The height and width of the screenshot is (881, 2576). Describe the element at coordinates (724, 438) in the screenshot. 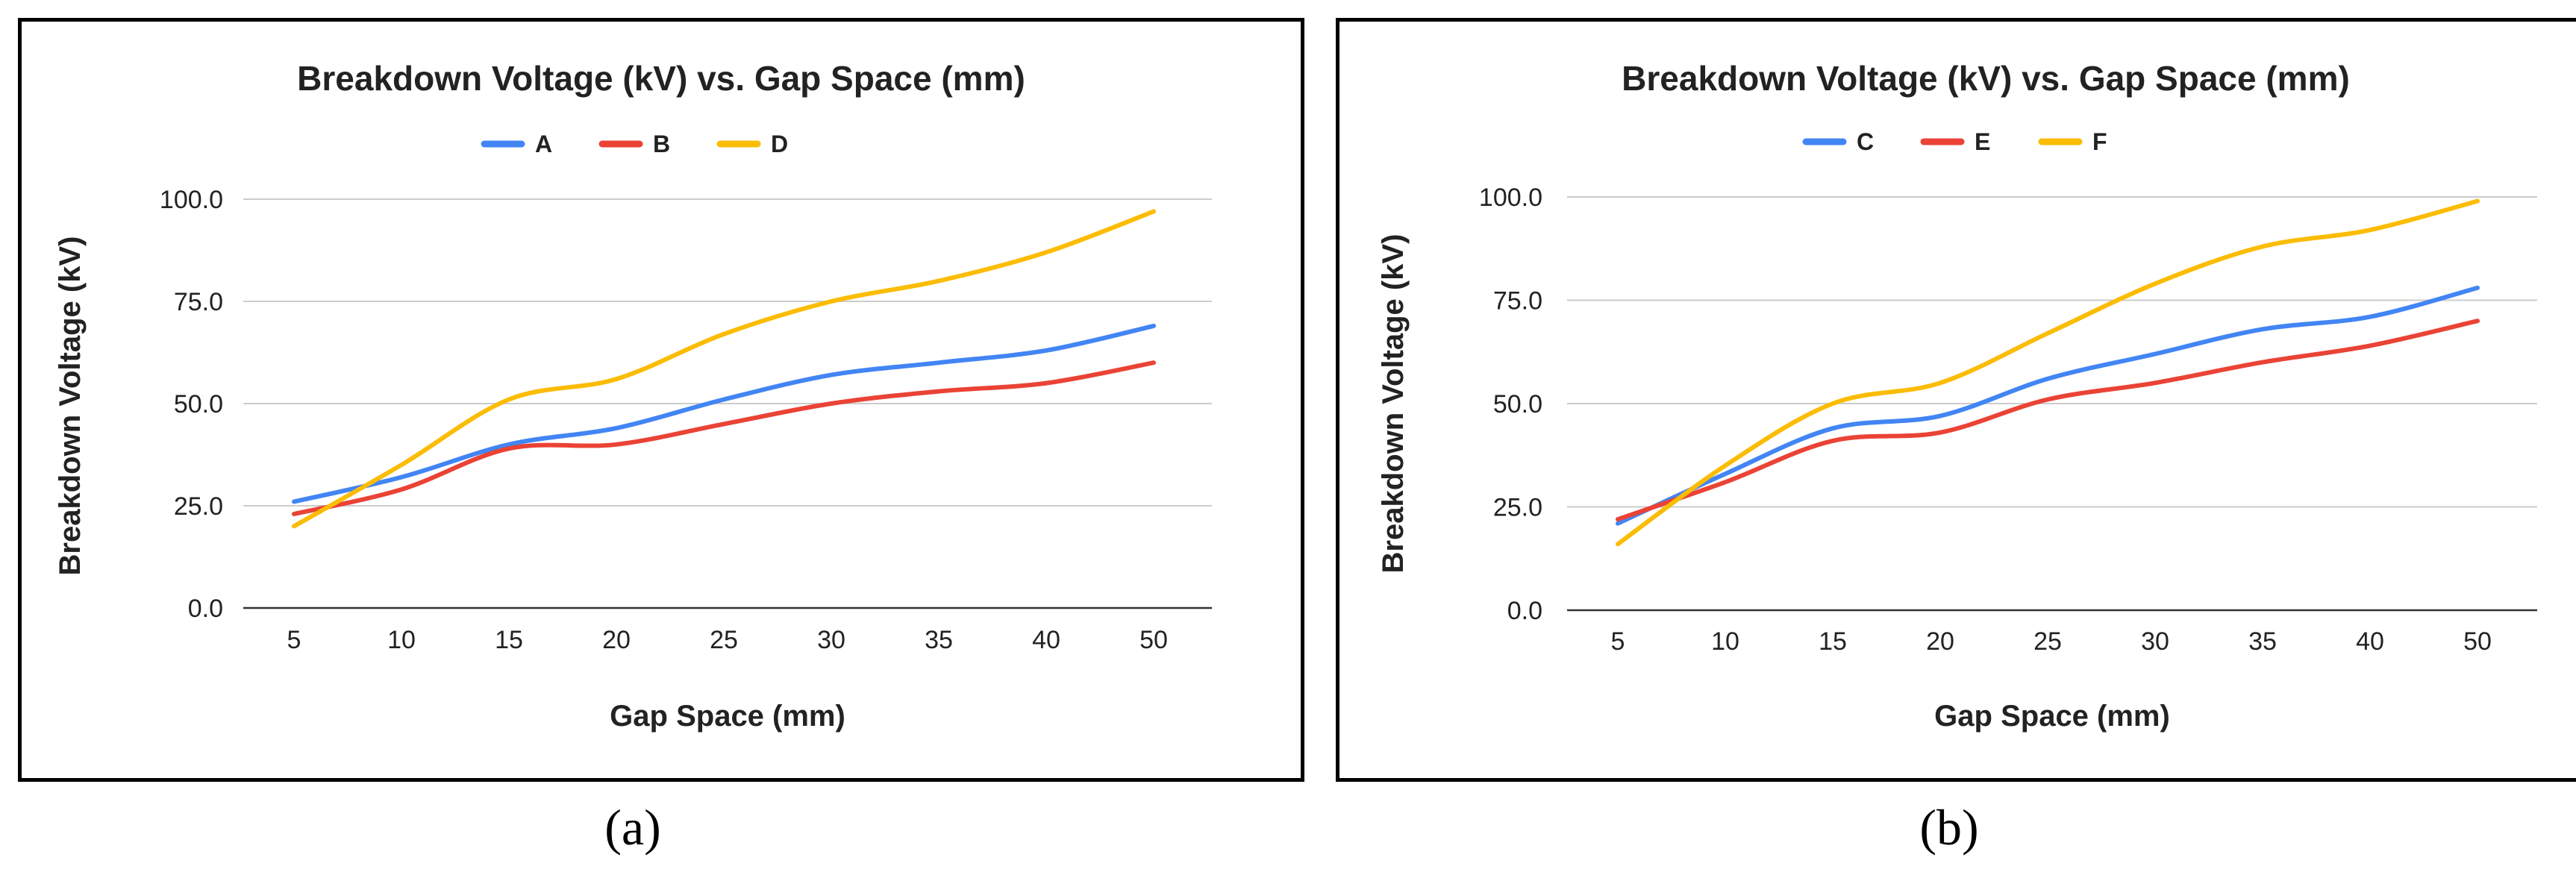

I see `series-line-b` at that location.